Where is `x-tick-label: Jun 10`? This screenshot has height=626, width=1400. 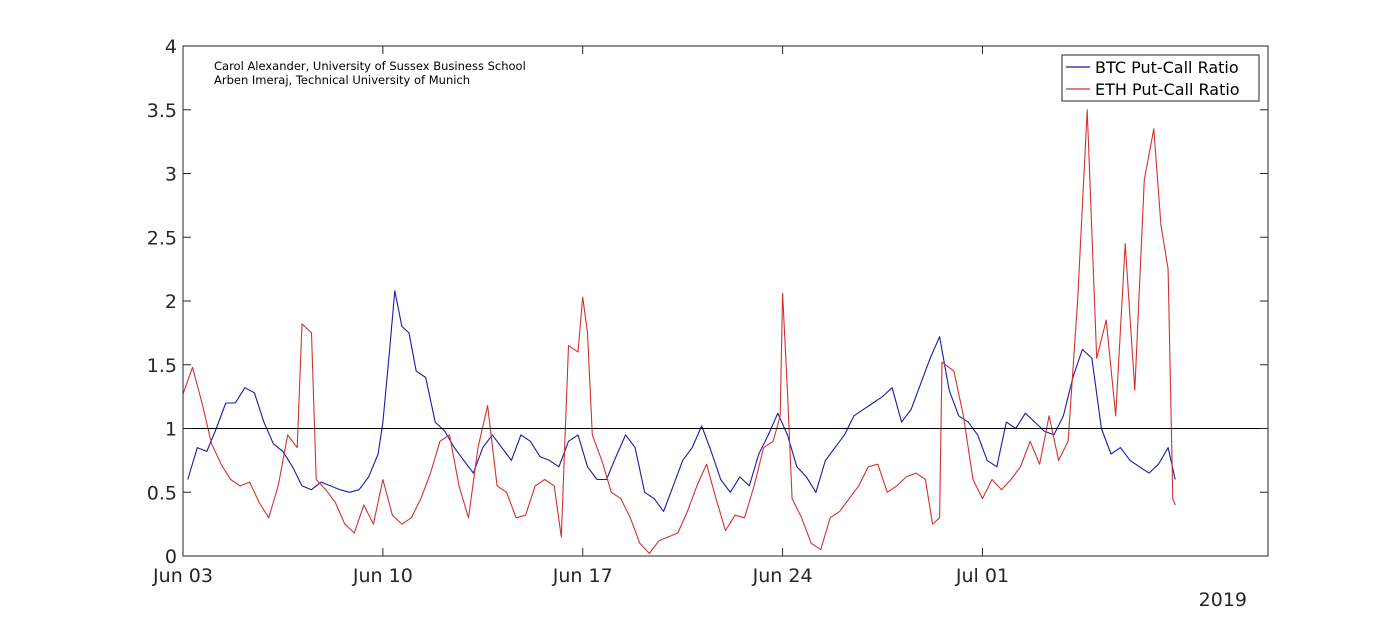 x-tick-label: Jun 10 is located at coordinates (382, 576).